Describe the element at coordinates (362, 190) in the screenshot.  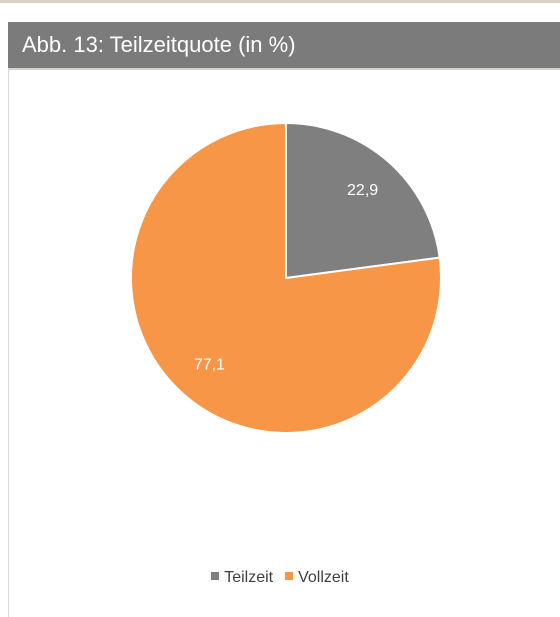
I see `data-label: 22,9` at that location.